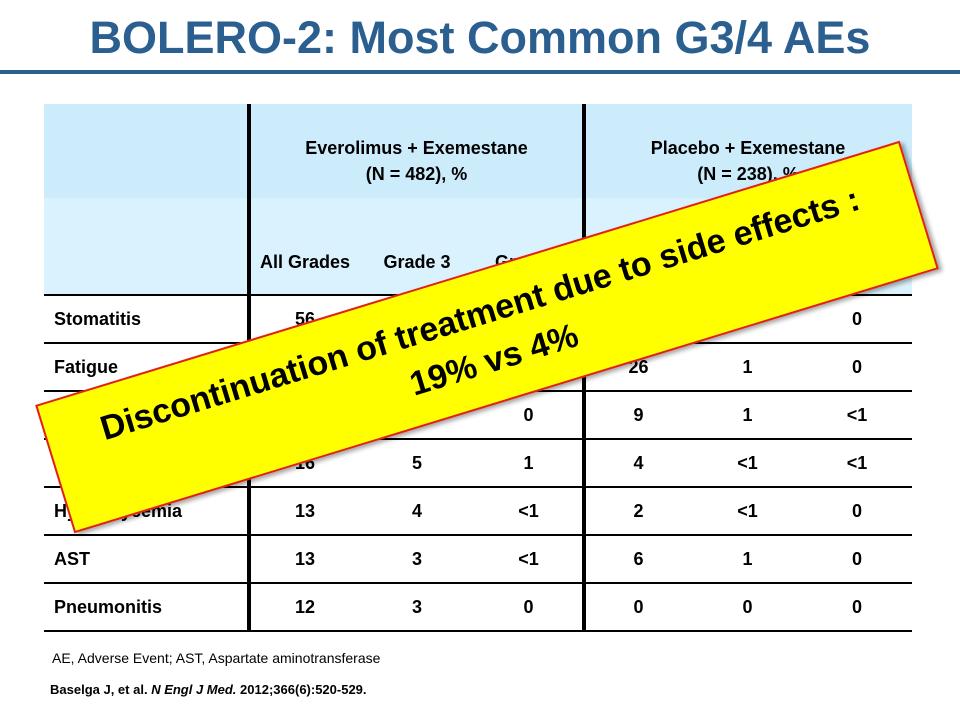 Image resolution: width=960 pixels, height=720 pixels. I want to click on group-name: Everolimus + Exemestane, so click(416, 148).